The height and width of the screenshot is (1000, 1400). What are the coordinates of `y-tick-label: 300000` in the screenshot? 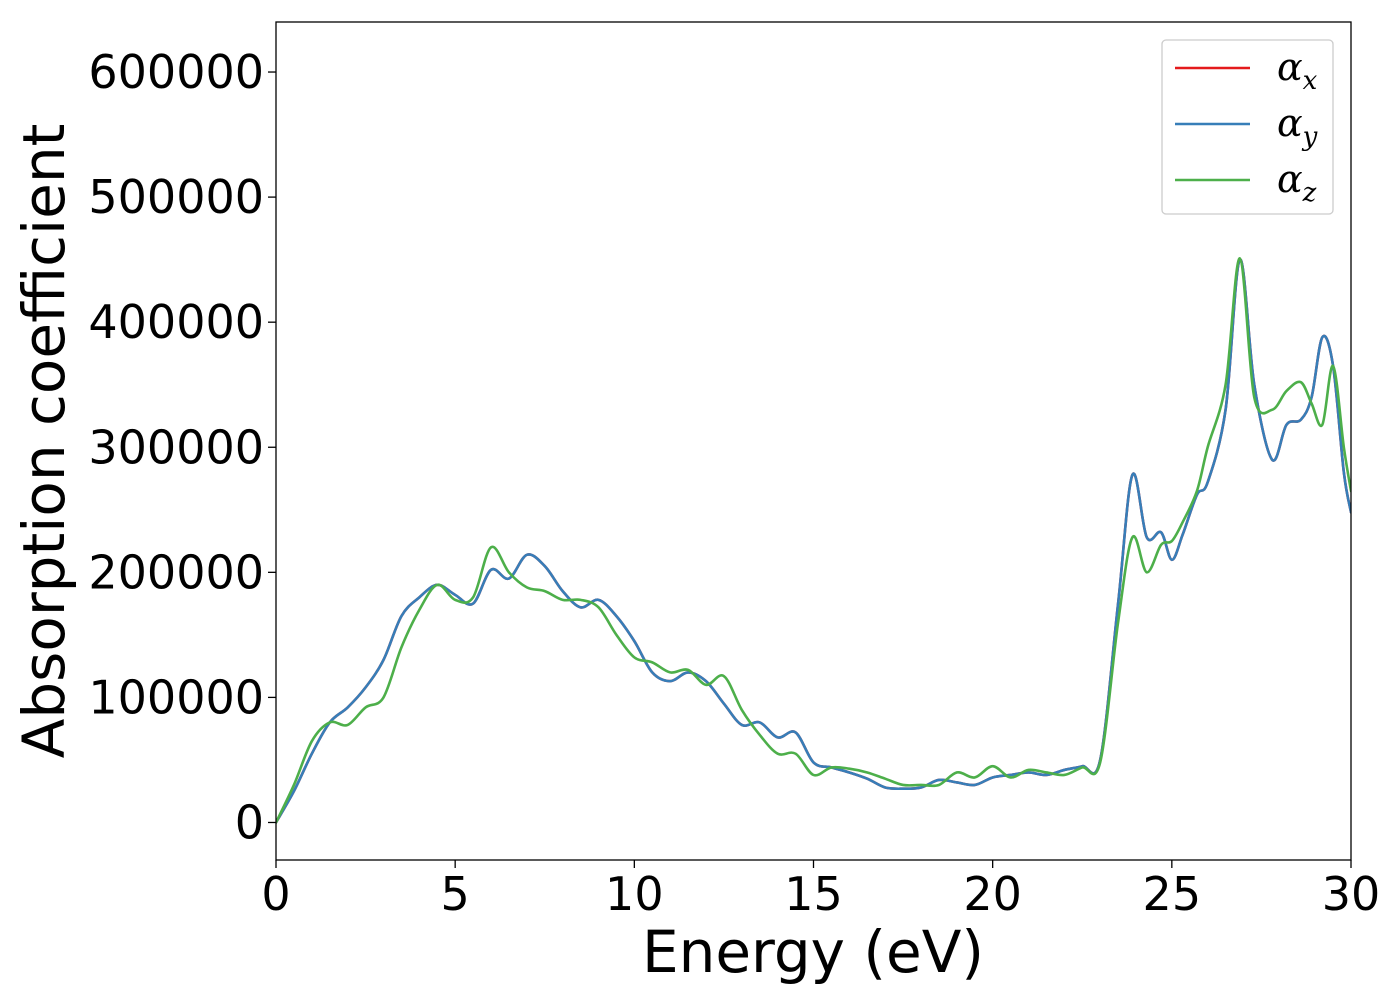 It's located at (176, 447).